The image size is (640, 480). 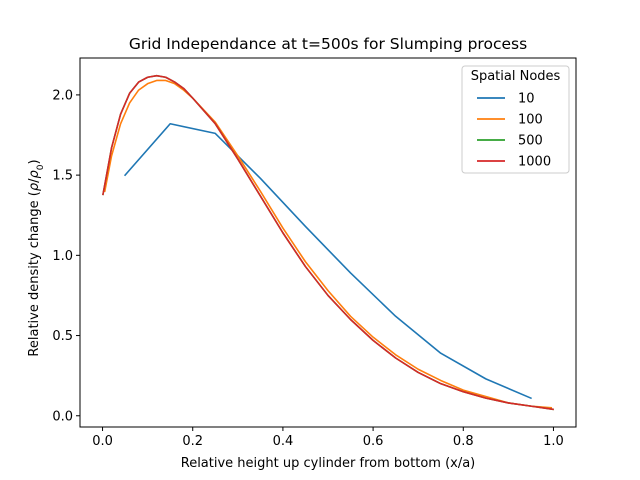 I want to click on x-tick-label: 0.4, so click(x=283, y=441).